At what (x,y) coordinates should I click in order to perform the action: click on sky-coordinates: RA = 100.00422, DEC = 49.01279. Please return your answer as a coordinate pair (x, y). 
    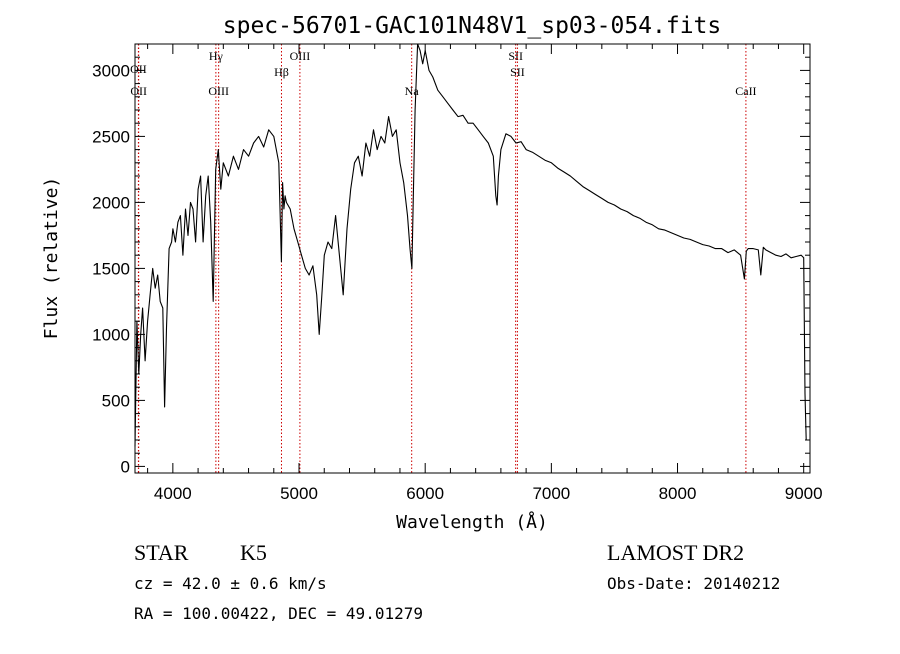
    Looking at the image, I should click on (278, 613).